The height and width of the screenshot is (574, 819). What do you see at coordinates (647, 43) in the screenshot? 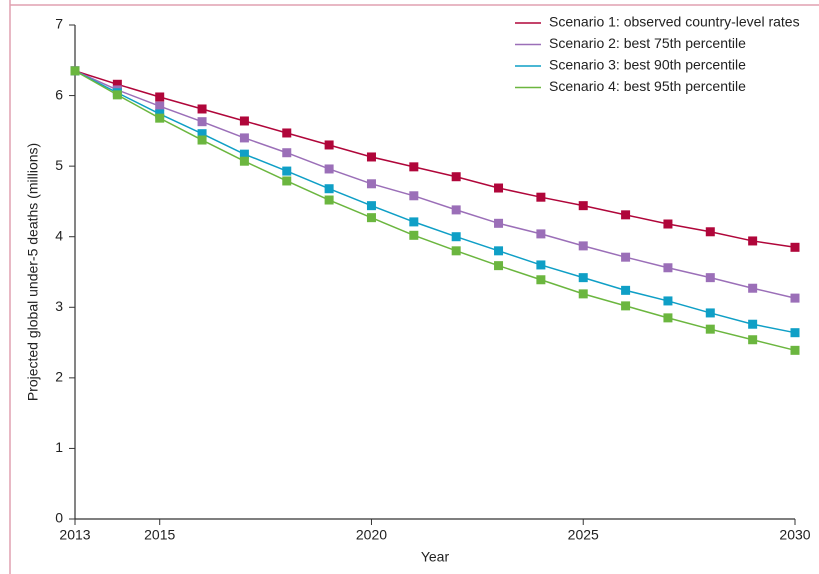
I see `legend-label: Scenario 2: best 75th percentile` at bounding box center [647, 43].